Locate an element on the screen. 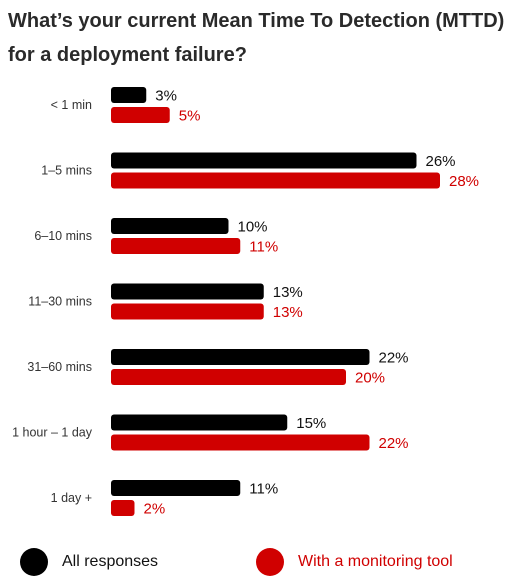  bar-all-responses-6-10-mins is located at coordinates (170, 226).